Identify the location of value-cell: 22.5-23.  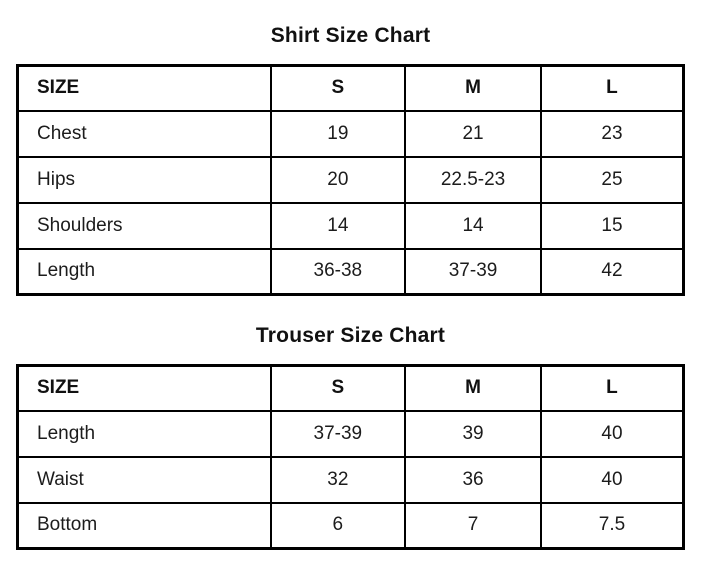
(473, 179).